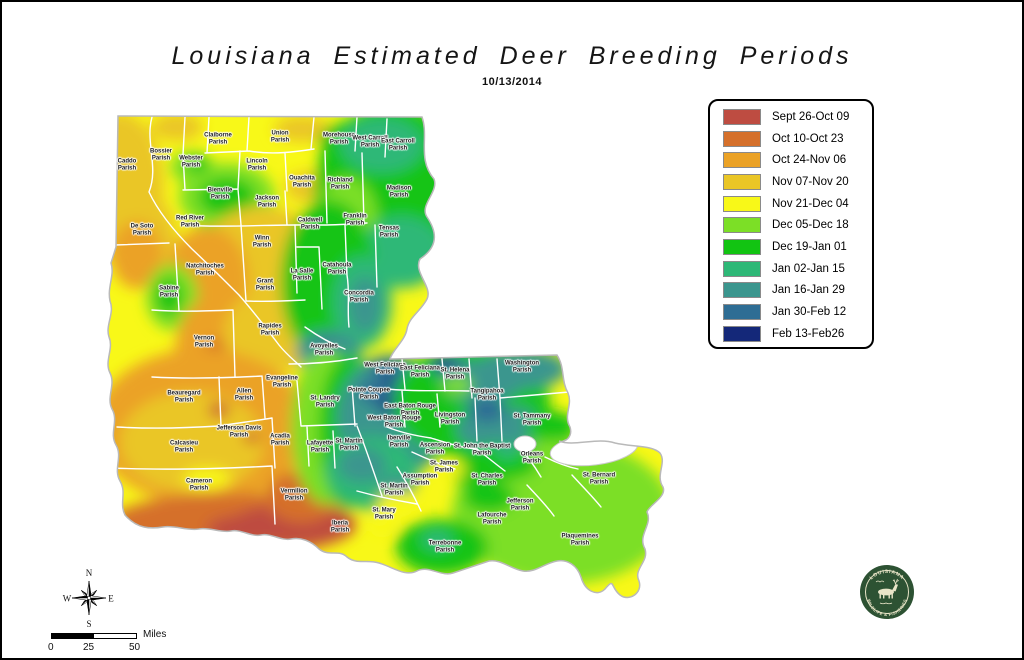 The height and width of the screenshot is (660, 1024). I want to click on scale-bar-rule, so click(94, 636).